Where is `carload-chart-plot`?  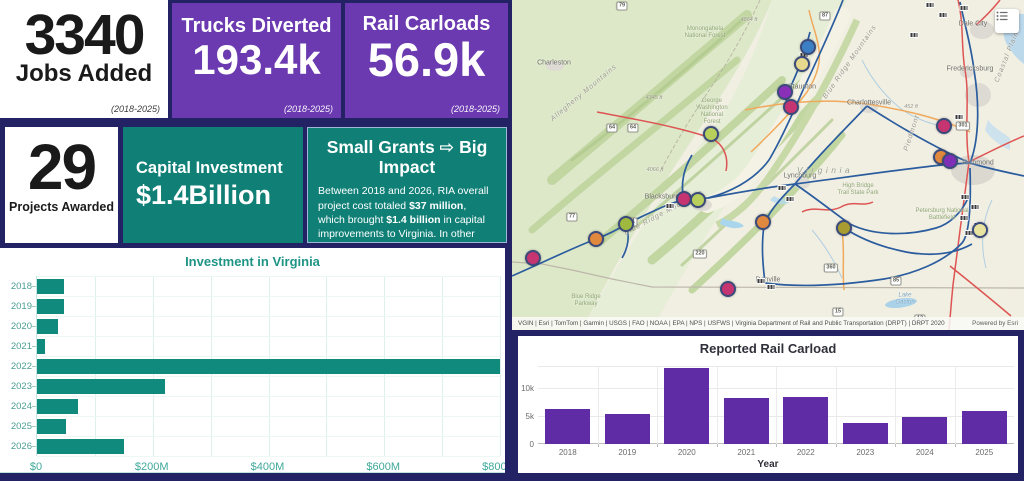
carload-chart-plot is located at coordinates (776, 405).